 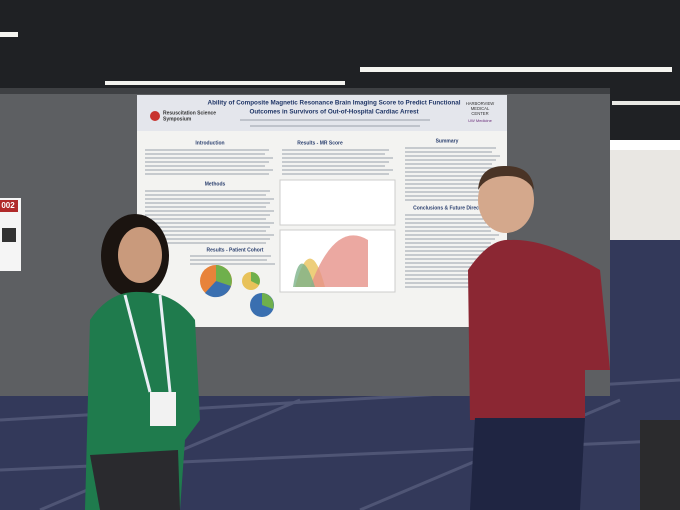 What do you see at coordinates (235, 250) in the screenshot?
I see `section-header: Results - Patient Cohort` at bounding box center [235, 250].